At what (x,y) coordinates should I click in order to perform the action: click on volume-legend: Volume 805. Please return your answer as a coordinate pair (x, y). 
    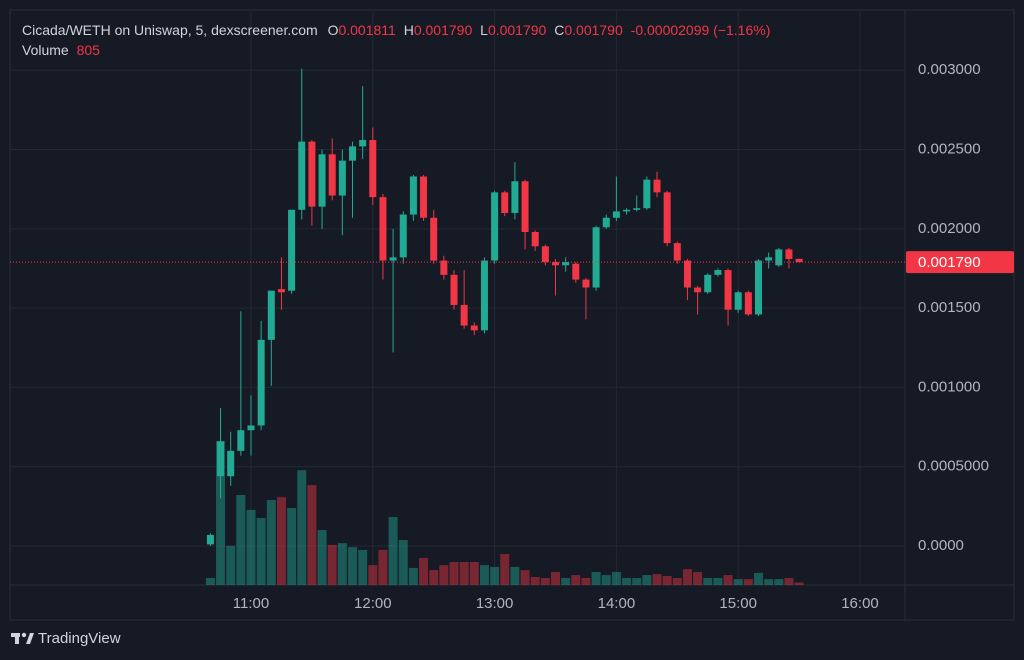
    Looking at the image, I should click on (61, 50).